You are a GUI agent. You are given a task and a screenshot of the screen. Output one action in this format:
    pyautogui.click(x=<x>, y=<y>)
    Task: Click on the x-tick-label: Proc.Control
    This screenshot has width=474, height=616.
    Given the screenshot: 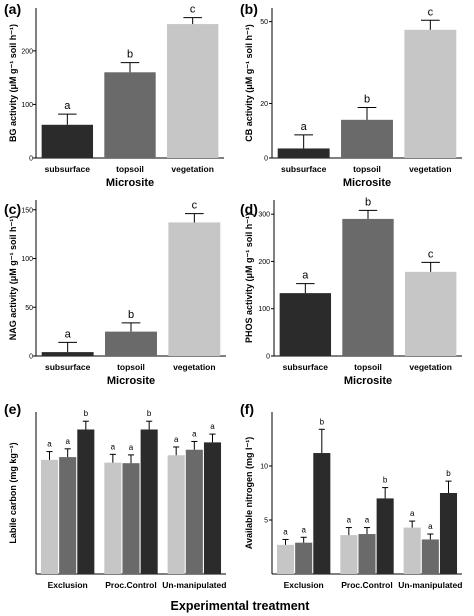 What is the action you would take?
    pyautogui.click(x=130, y=585)
    